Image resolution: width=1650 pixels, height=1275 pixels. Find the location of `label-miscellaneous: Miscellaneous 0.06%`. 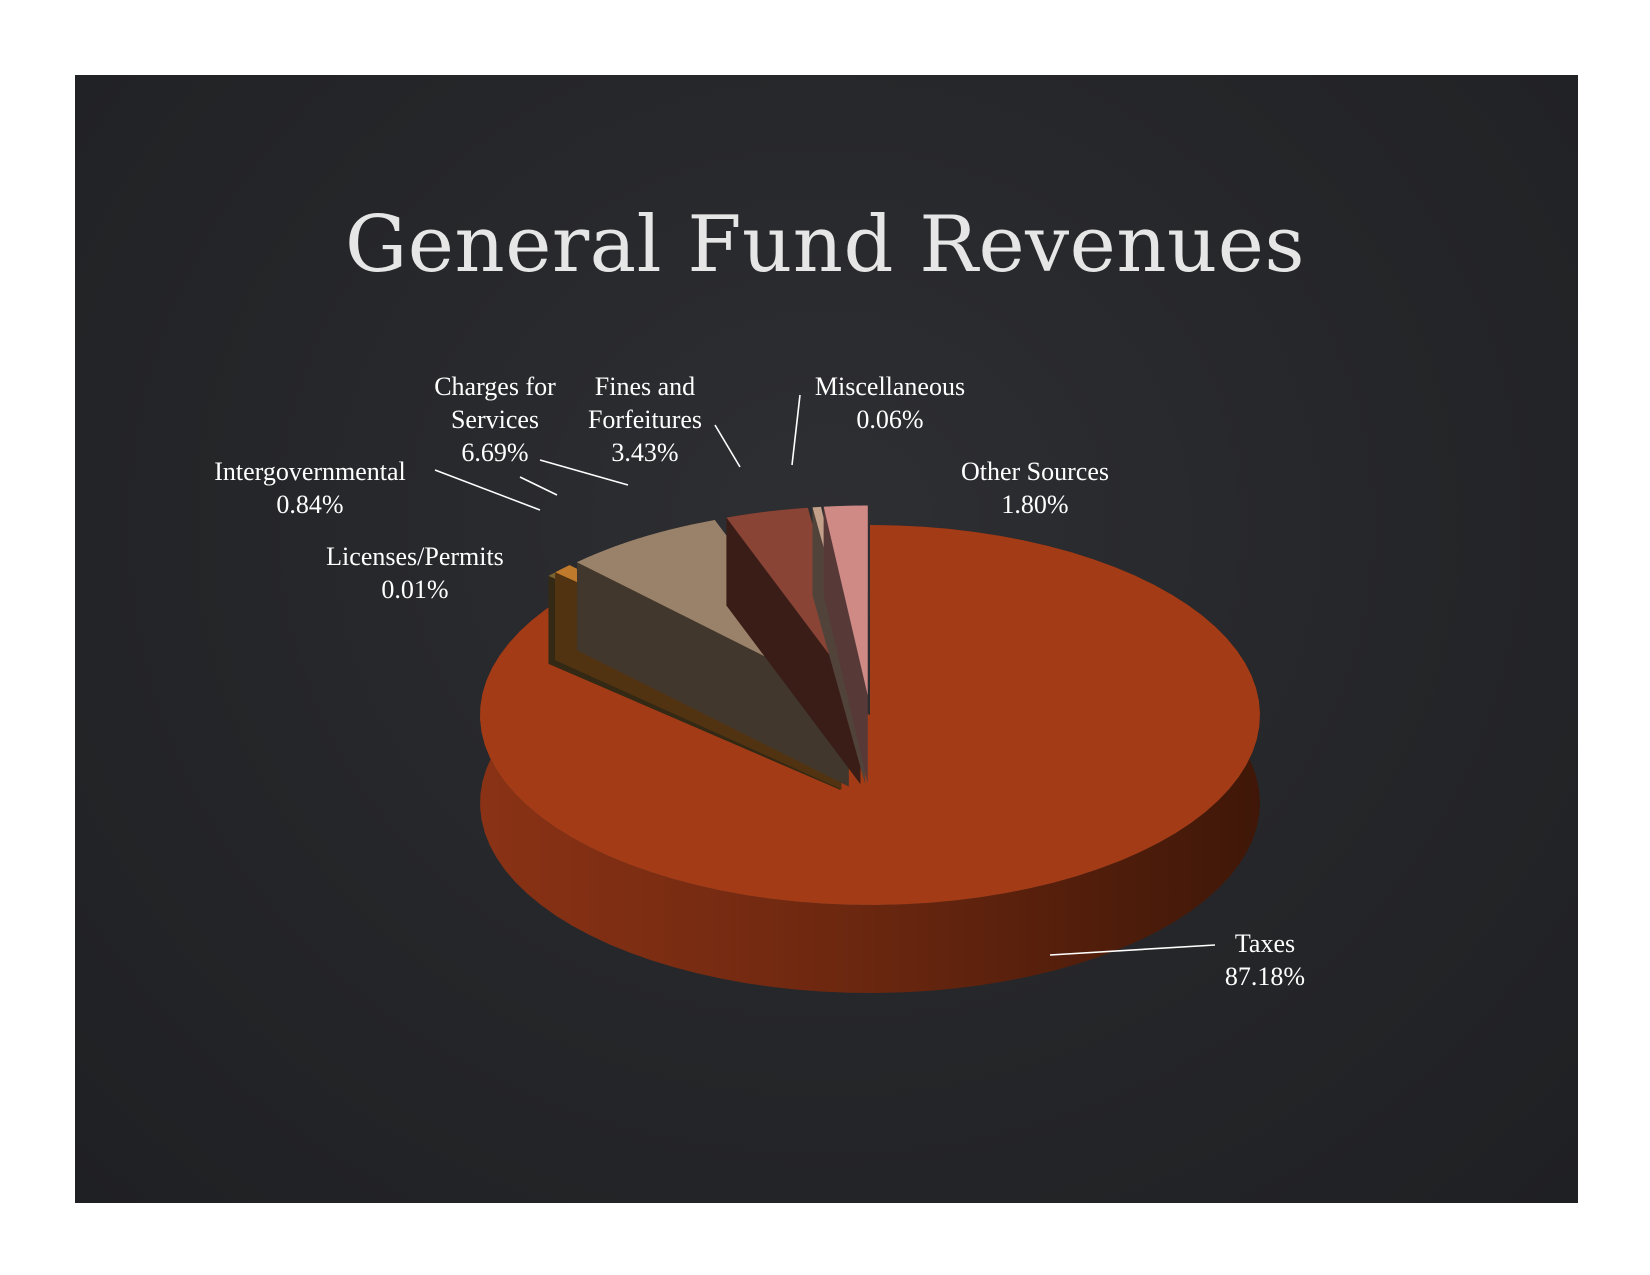

label-miscellaneous: Miscellaneous 0.06% is located at coordinates (890, 403).